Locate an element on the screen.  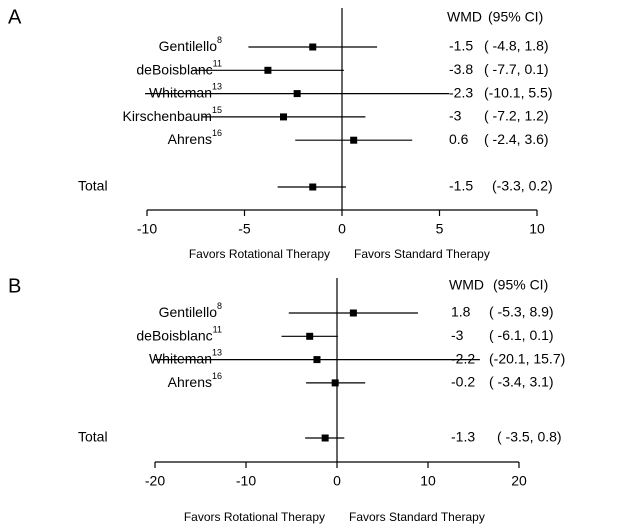
ci-value: ( -5.3, 8.9) is located at coordinates (521, 312).